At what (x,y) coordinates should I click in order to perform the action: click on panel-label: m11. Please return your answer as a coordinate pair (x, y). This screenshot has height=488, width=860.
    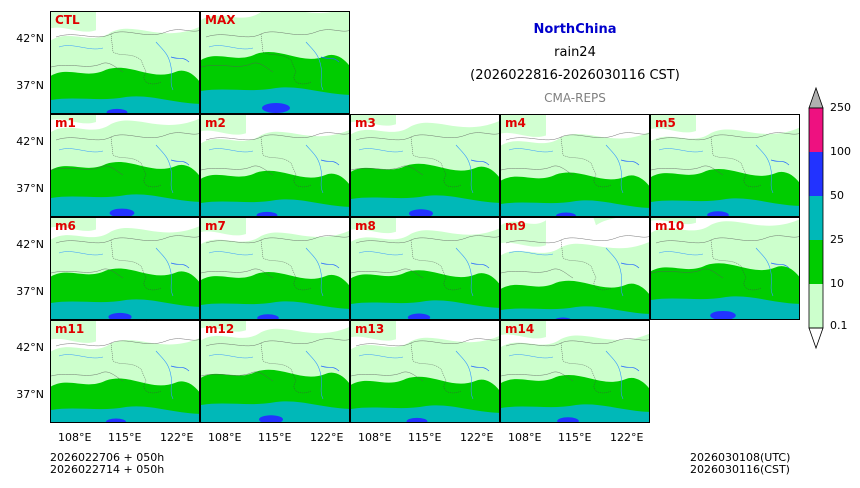
    Looking at the image, I should click on (70, 329).